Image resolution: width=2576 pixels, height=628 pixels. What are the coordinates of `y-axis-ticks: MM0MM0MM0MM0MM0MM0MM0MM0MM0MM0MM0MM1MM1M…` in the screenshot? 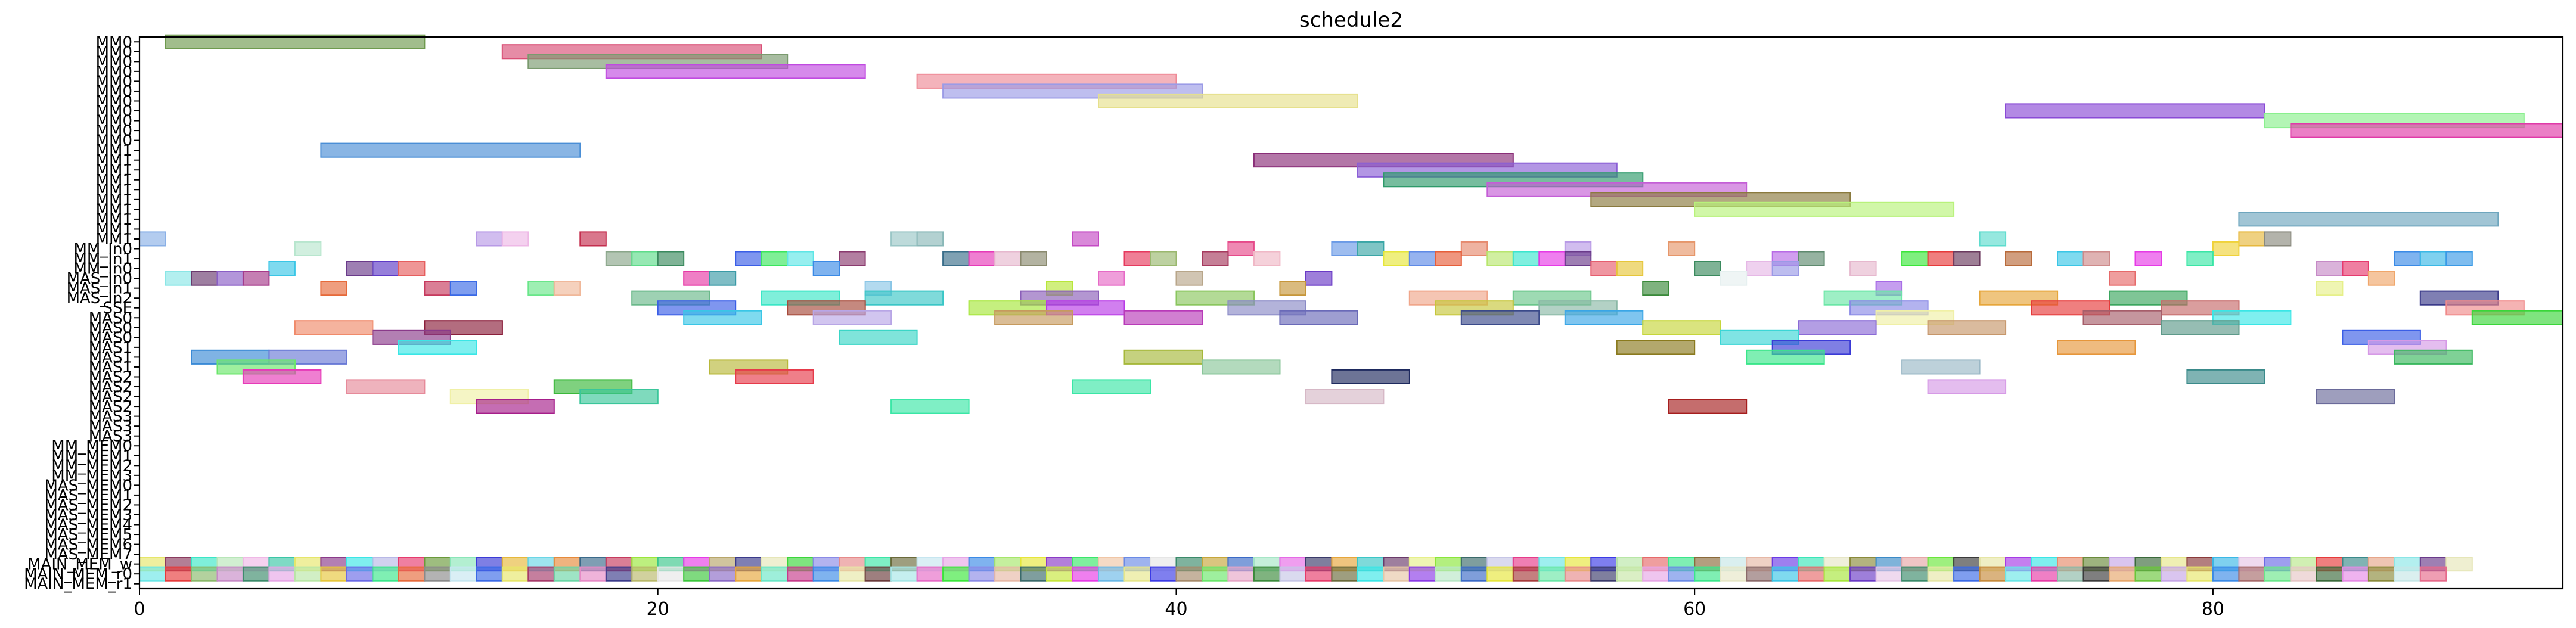 It's located at (81, 313).